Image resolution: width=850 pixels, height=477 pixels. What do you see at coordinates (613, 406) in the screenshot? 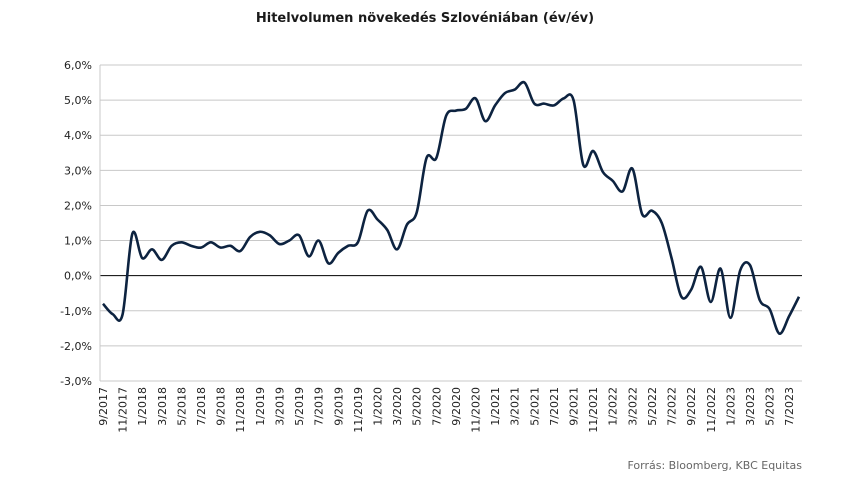
I see `x-tick-label: 1/2022` at bounding box center [613, 406].